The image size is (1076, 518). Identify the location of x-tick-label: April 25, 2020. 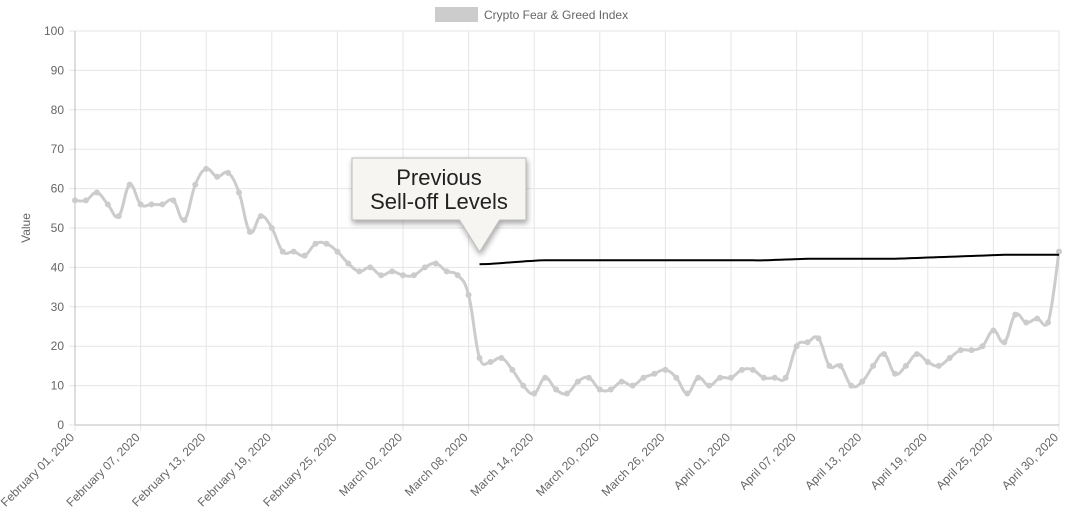
(964, 461).